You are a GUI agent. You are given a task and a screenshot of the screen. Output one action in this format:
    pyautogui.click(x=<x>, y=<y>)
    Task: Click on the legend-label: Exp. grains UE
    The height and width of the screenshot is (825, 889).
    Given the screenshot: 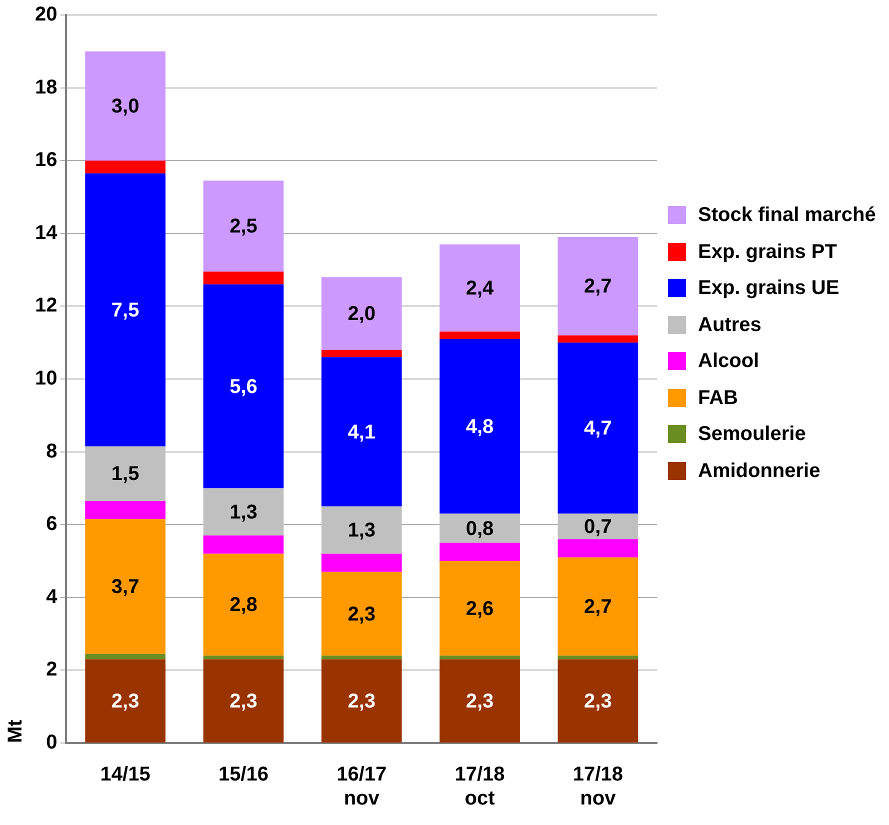 What is the action you would take?
    pyautogui.click(x=769, y=288)
    